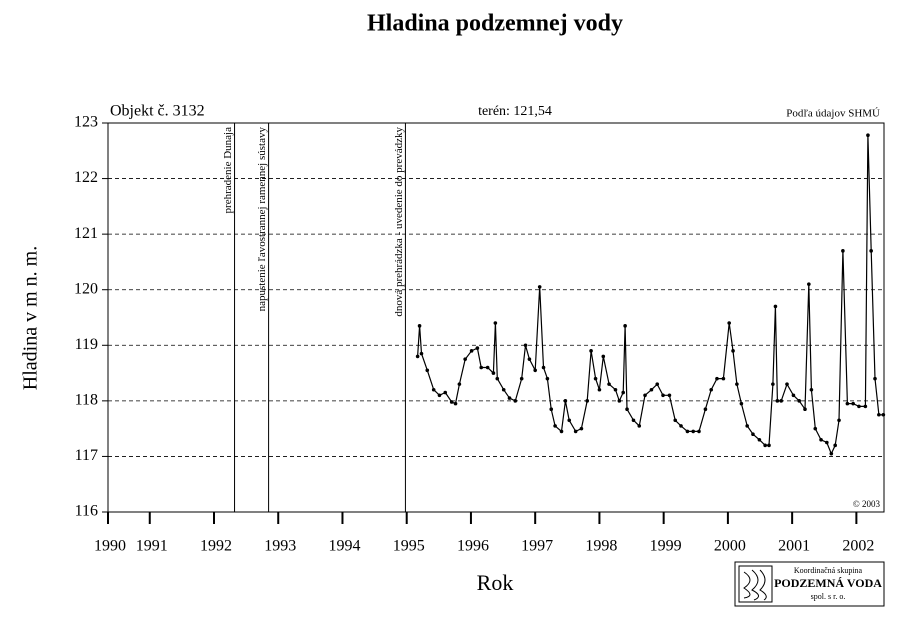 This screenshot has height=621, width=900. I want to click on y-tick-label: 122, so click(86, 177).